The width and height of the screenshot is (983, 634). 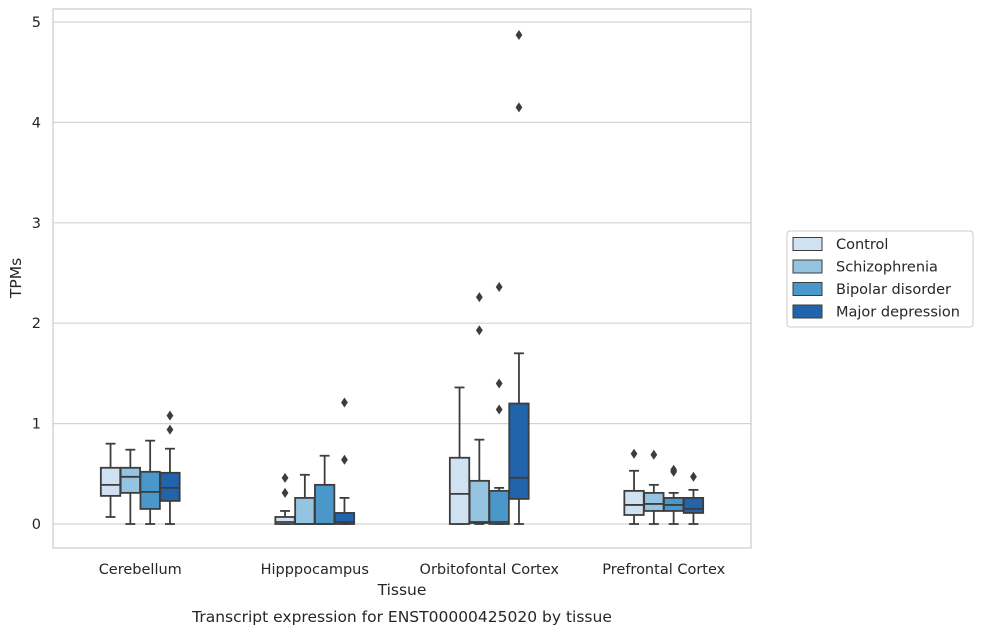 What do you see at coordinates (36, 23) in the screenshot?
I see `y-tick-label: 5` at bounding box center [36, 23].